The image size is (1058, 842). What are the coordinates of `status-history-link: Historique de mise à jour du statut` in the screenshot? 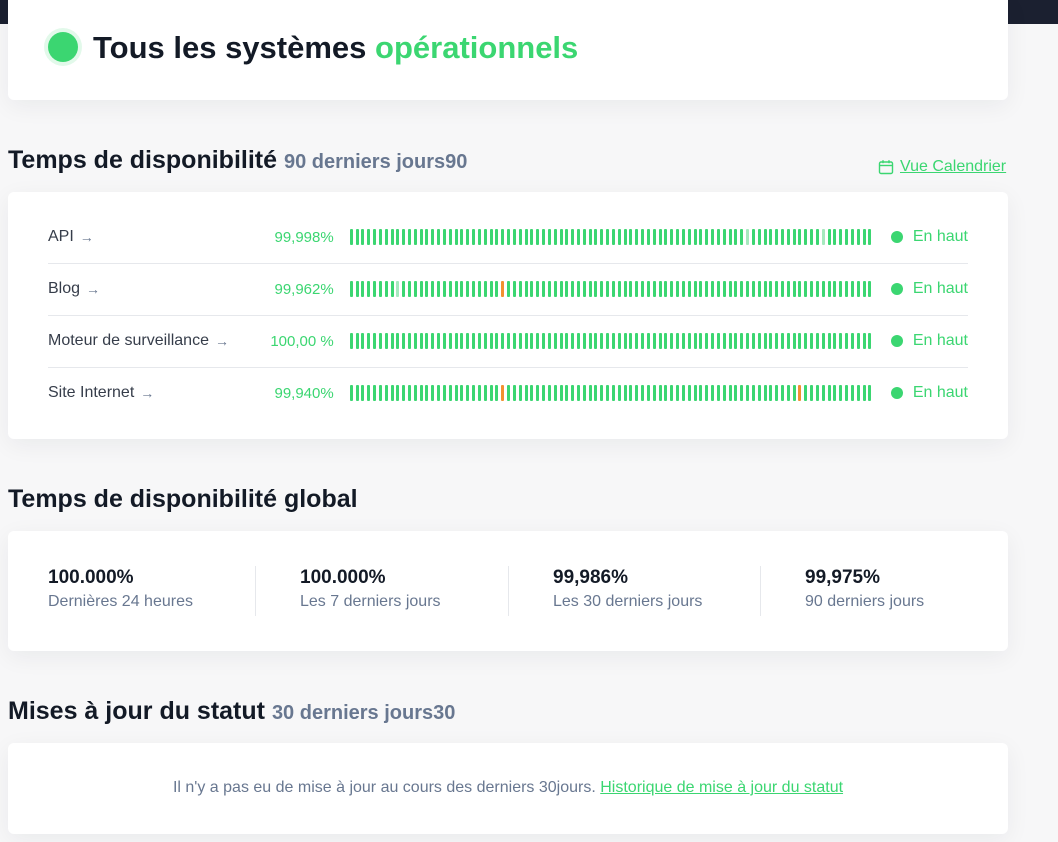 It's located at (722, 787).